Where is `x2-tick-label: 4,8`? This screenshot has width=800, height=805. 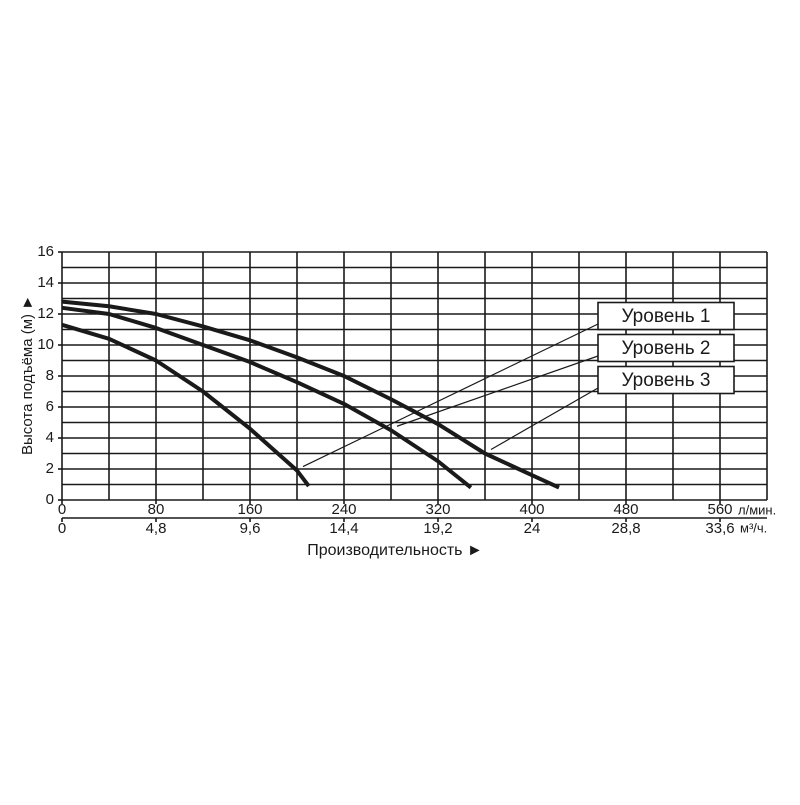 x2-tick-label: 4,8 is located at coordinates (156, 528).